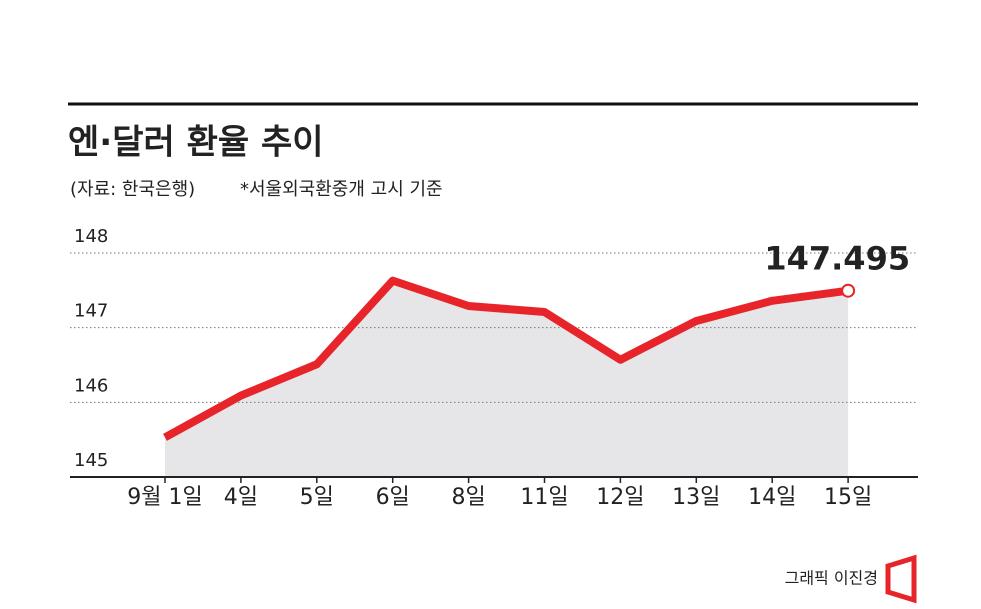 Image resolution: width=981 pixels, height=609 pixels. Describe the element at coordinates (544, 497) in the screenshot. I see `x-tick-label: 11일` at that location.